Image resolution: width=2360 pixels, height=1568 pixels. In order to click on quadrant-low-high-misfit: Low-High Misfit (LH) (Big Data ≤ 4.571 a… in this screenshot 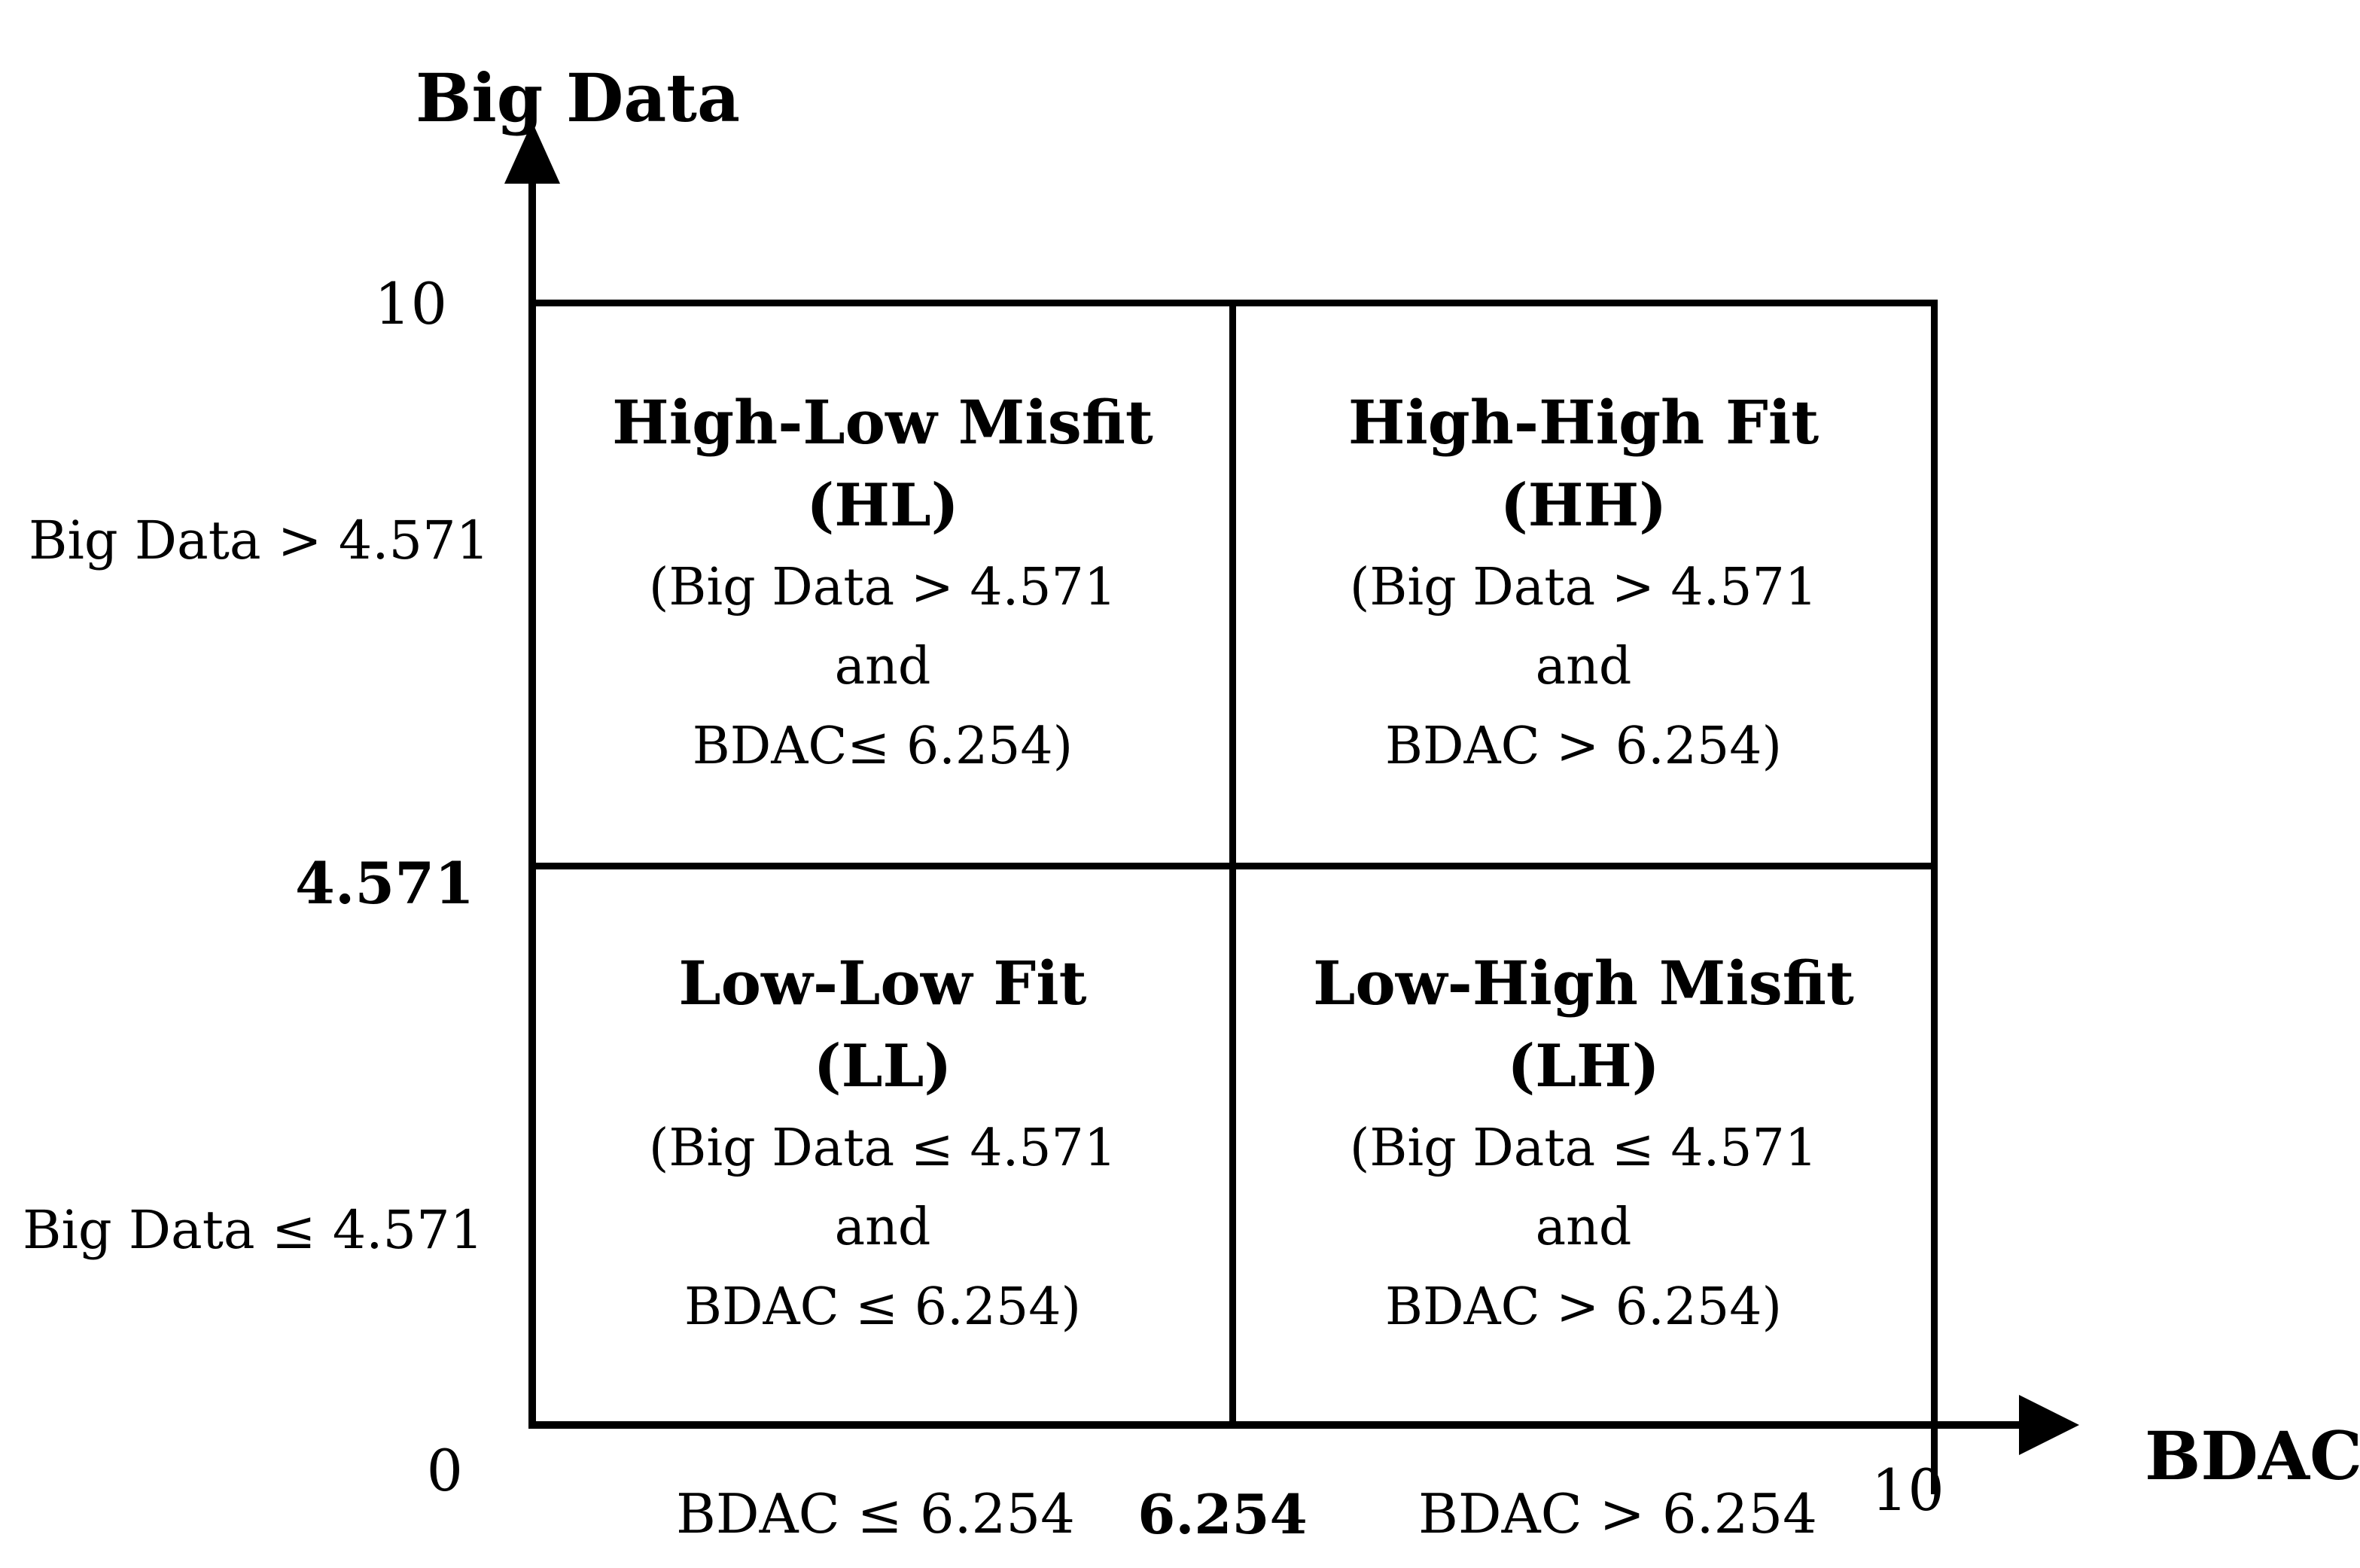, I will do `click(1583, 1145)`.